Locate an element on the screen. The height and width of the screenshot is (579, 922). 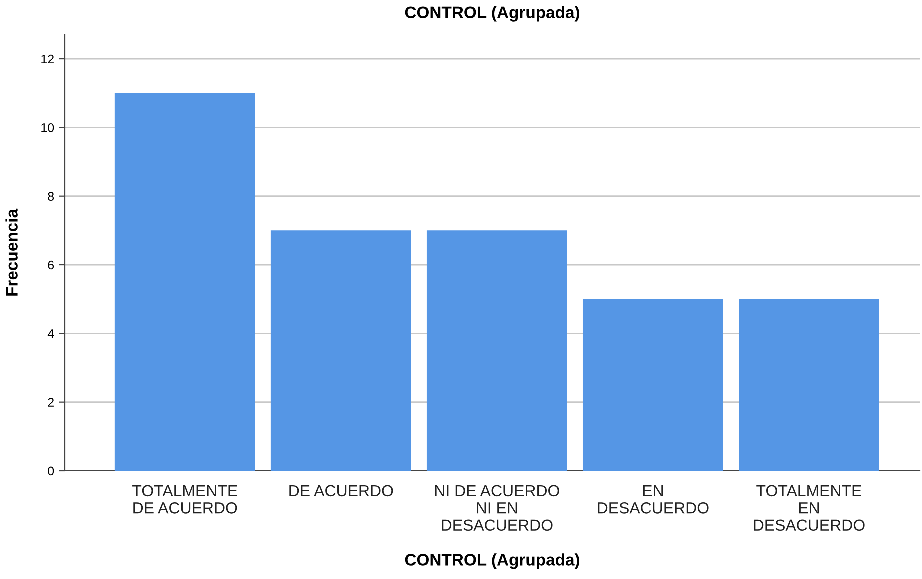
y-tick-label: 8 is located at coordinates (51, 197).